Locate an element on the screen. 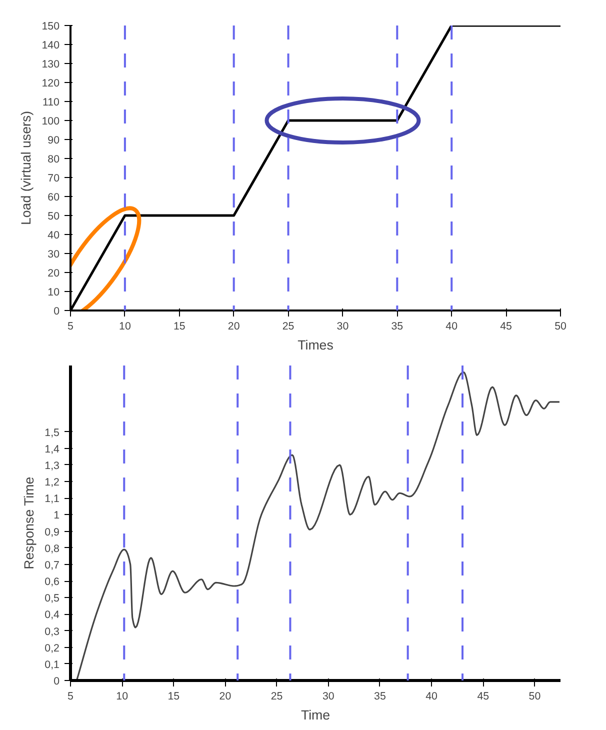 The image size is (606, 730). x-axis-title: Times is located at coordinates (316, 345).